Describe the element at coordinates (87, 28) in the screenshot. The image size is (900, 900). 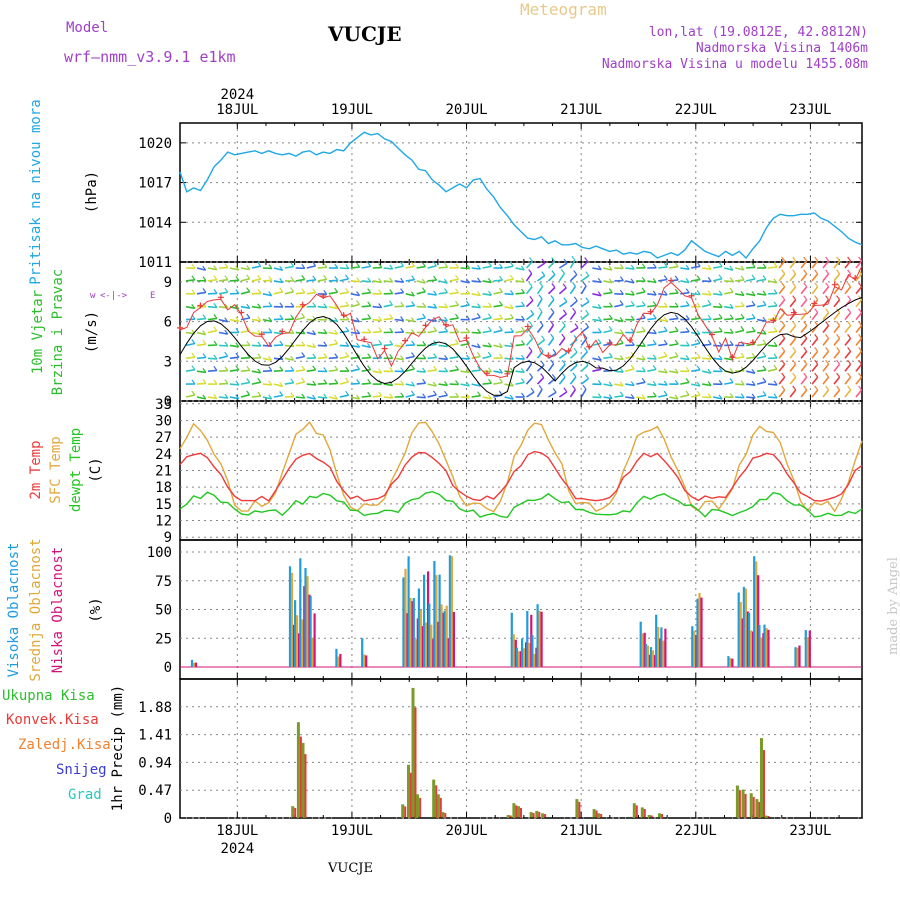
I see `model-label: Model` at that location.